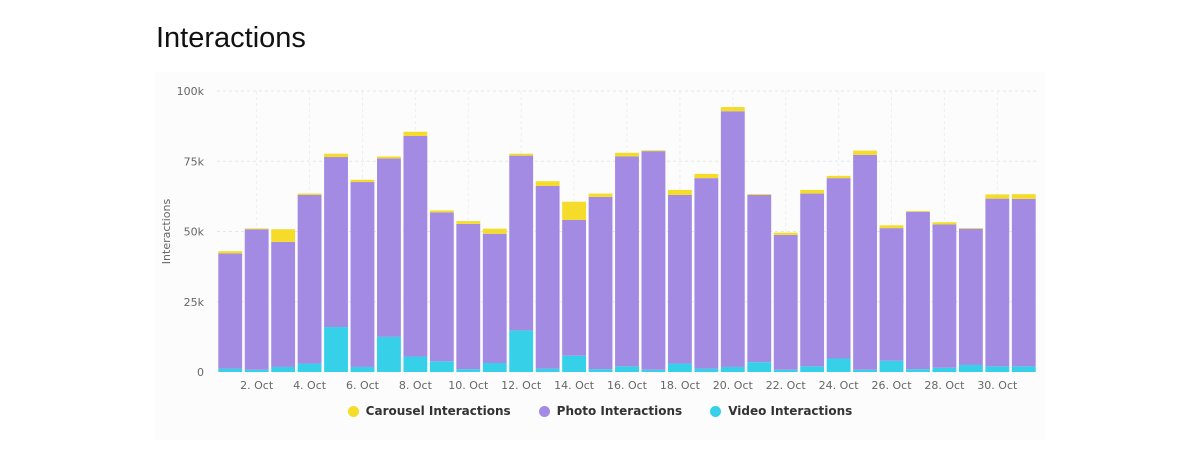 This screenshot has height=458, width=1200. I want to click on legend-item-photo: Photo Interactions, so click(610, 411).